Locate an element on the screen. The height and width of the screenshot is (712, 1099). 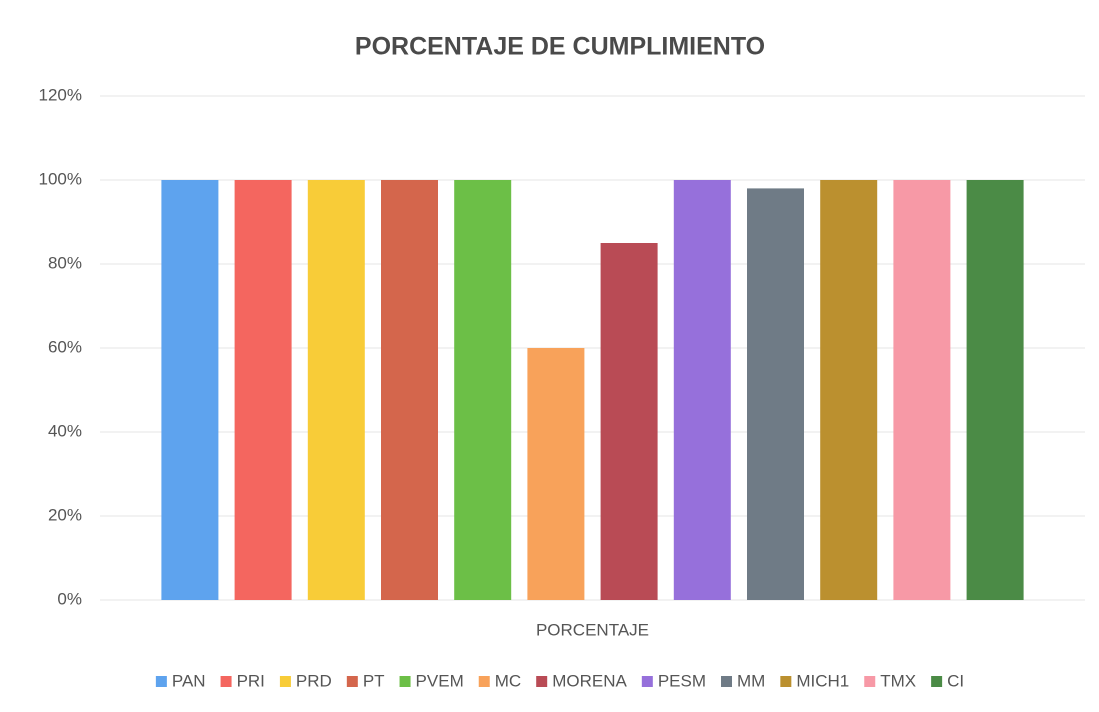
y-tick-label: 120% is located at coordinates (60, 94).